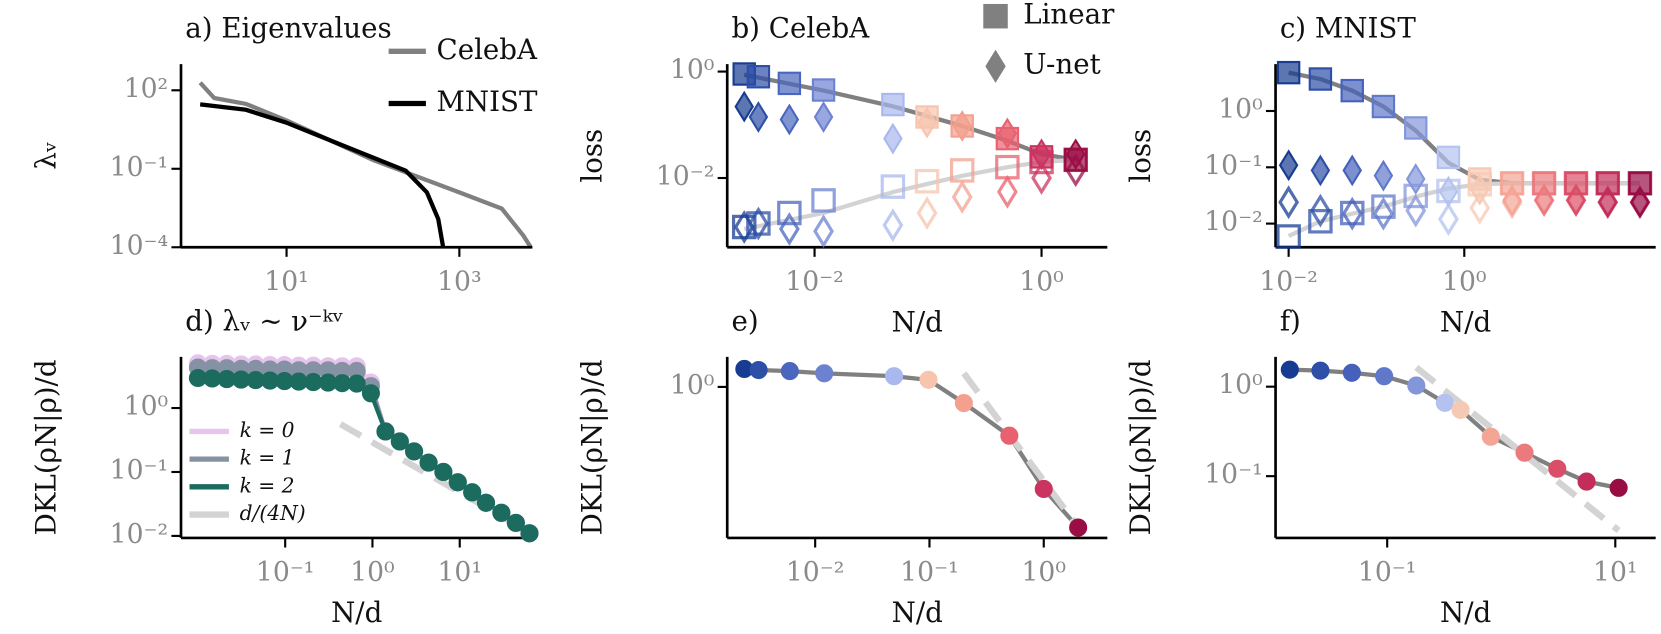 Image resolution: width=1661 pixels, height=634 pixels. Describe the element at coordinates (146, 88) in the screenshot. I see `y-tick-label: 10²` at that location.